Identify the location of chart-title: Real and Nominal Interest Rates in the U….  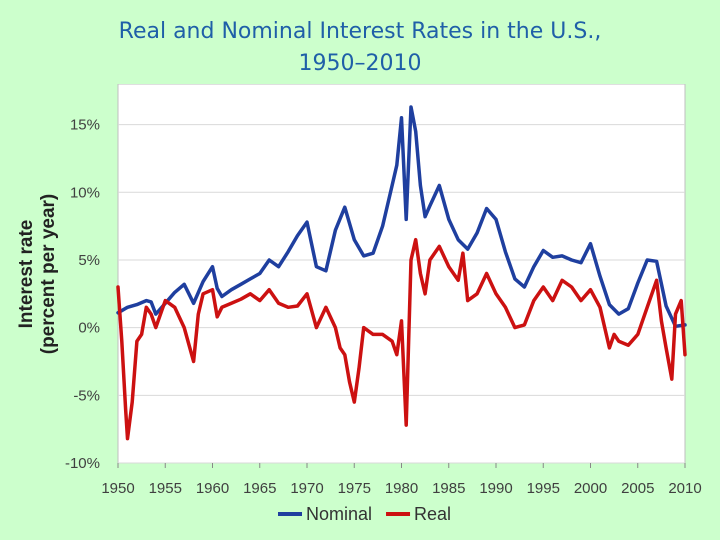
(360, 48).